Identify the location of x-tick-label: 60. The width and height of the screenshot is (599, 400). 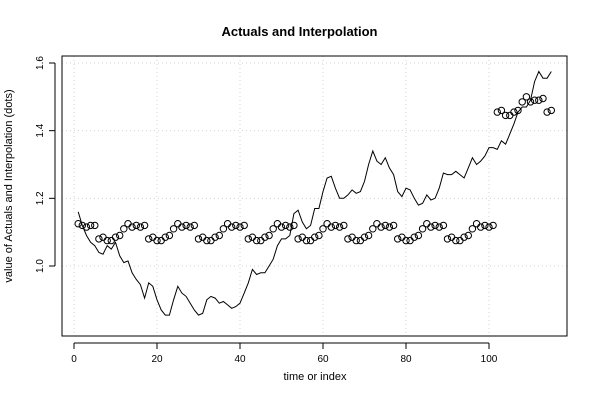
(323, 359).